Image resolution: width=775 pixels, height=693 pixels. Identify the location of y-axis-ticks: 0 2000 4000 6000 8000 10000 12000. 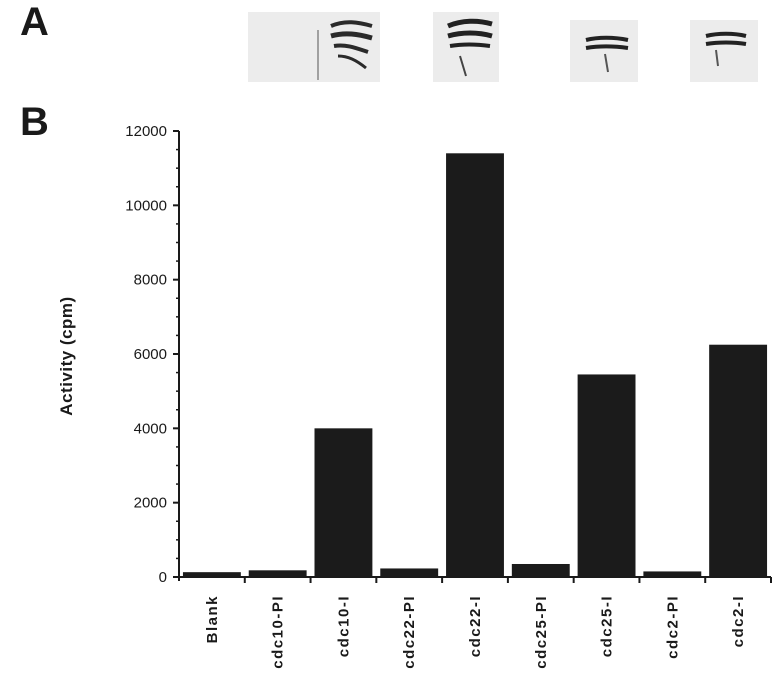
(152, 354).